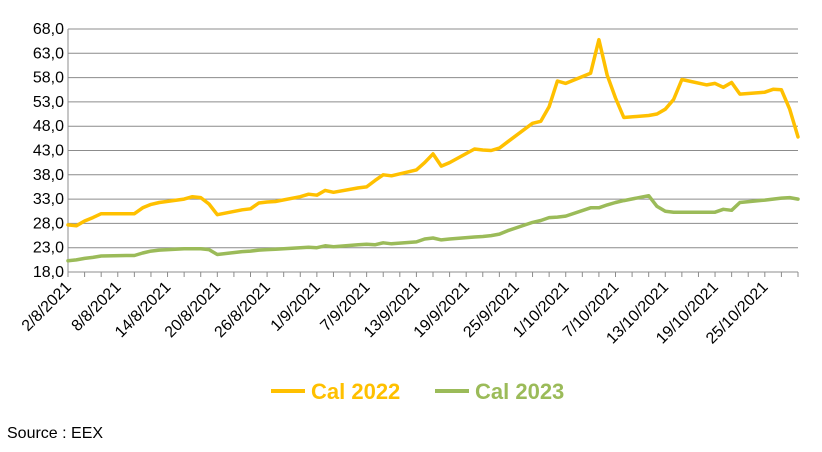 Image resolution: width=822 pixels, height=452 pixels. I want to click on legend: Cal 2022 Cal 2023, so click(417, 391).